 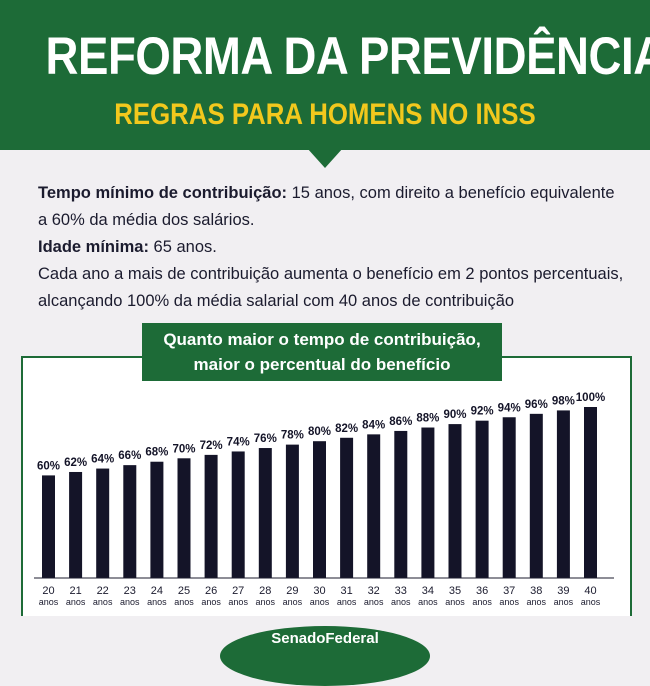 I want to click on tick-label-32: 32, so click(x=374, y=591).